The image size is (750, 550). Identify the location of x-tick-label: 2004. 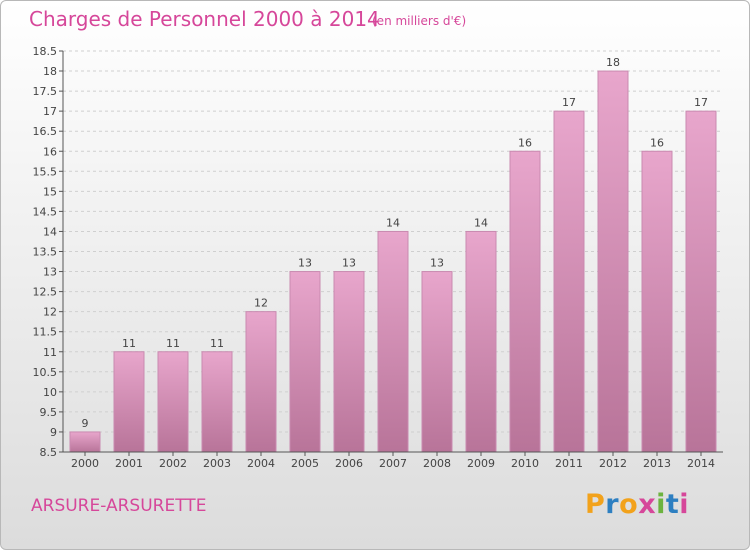
(261, 463).